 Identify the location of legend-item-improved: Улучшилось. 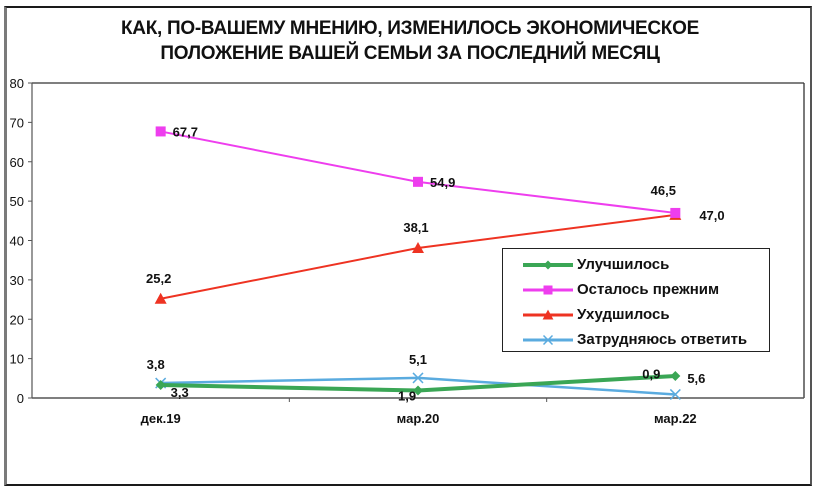
(636, 264).